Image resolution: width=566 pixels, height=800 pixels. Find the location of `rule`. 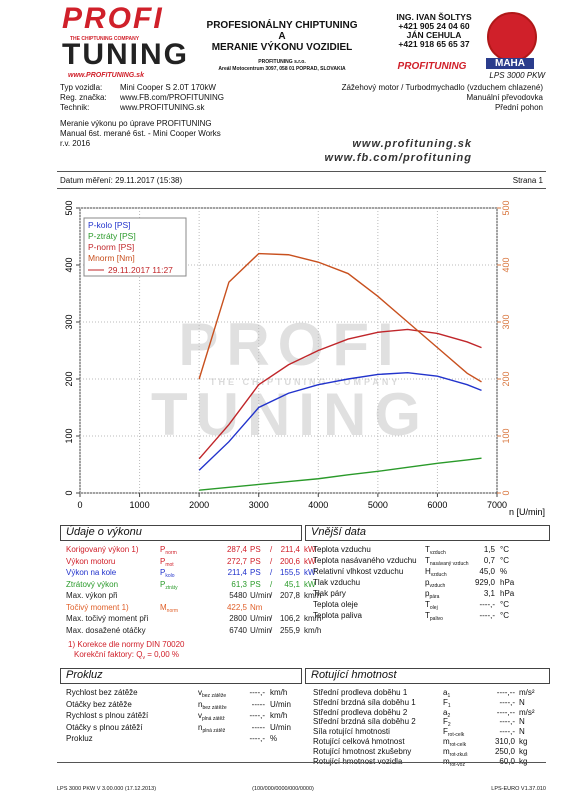

rule is located at coordinates (301, 188).